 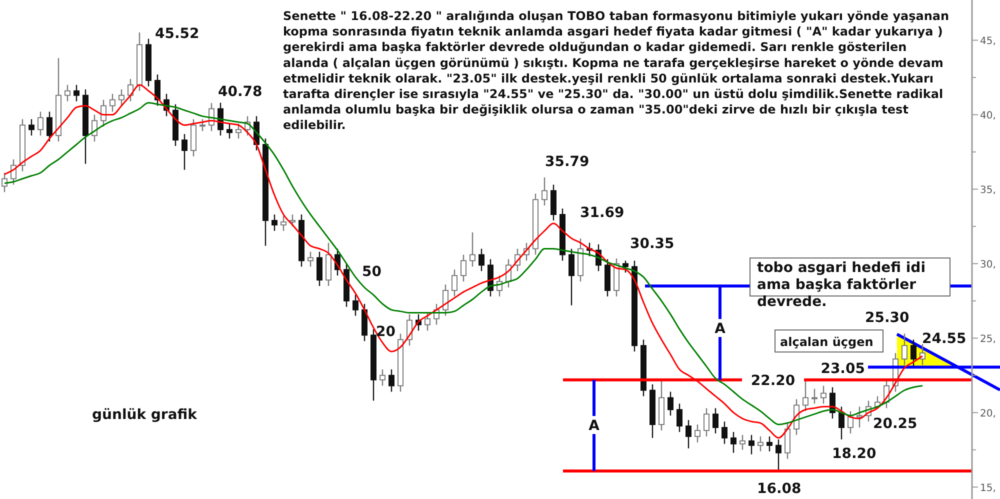 What do you see at coordinates (145, 415) in the screenshot?
I see `annotation: günlük grafik` at bounding box center [145, 415].